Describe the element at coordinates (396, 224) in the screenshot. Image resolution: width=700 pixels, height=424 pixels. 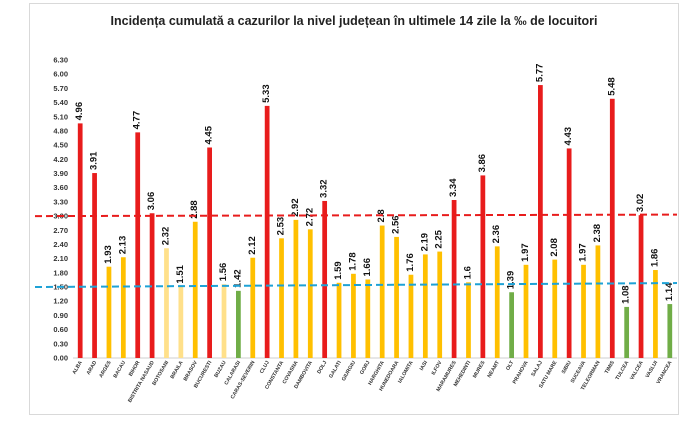
I see `value-label: 2.56` at that location.